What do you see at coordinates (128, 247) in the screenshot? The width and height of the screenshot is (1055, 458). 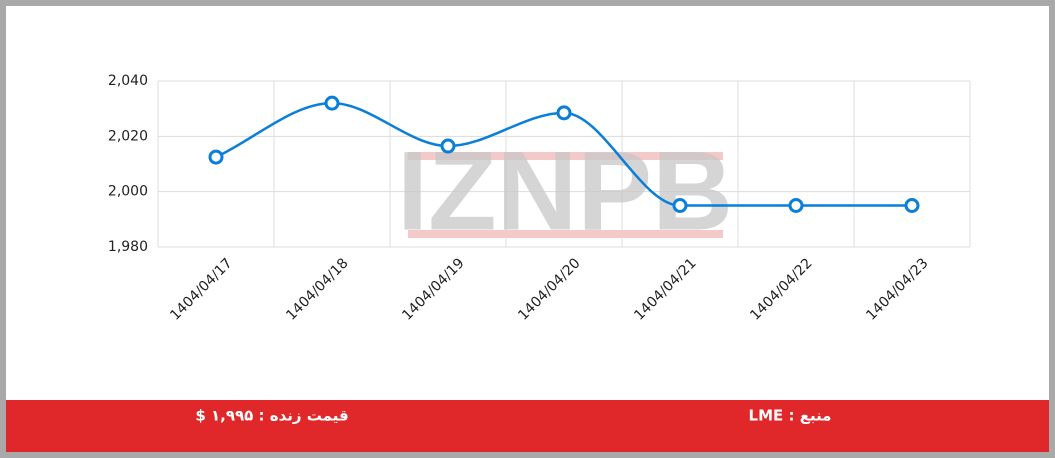 I see `y-tick-label: 1,980` at bounding box center [128, 247].